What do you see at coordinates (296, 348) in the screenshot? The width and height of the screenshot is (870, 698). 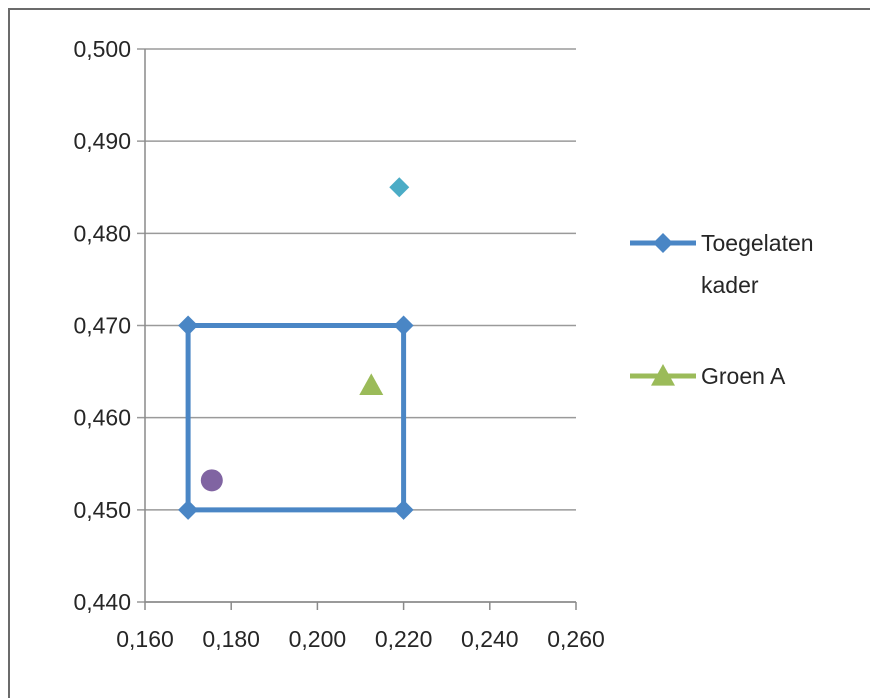 I see `plot-series` at bounding box center [296, 348].